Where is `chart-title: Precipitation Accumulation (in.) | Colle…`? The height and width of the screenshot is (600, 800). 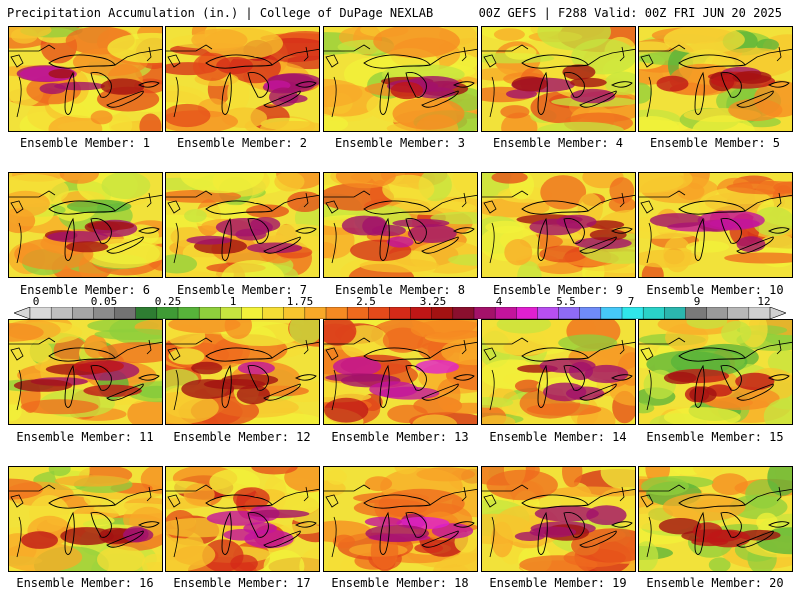 chart-title: Precipitation Accumulation (in.) | Colle… is located at coordinates (220, 13).